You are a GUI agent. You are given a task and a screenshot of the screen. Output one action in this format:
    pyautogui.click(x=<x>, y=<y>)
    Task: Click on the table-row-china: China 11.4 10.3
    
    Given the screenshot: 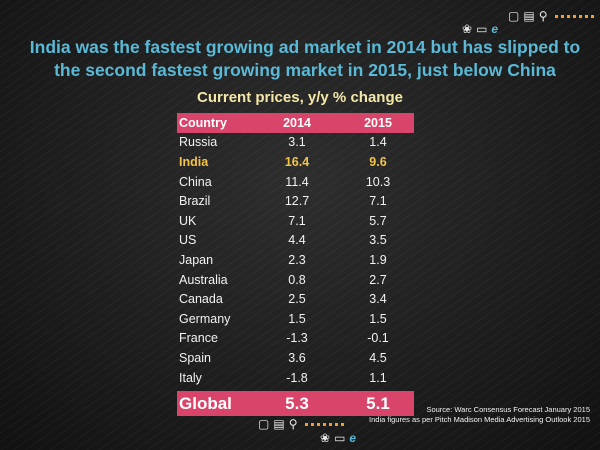 What is the action you would take?
    pyautogui.click(x=295, y=182)
    